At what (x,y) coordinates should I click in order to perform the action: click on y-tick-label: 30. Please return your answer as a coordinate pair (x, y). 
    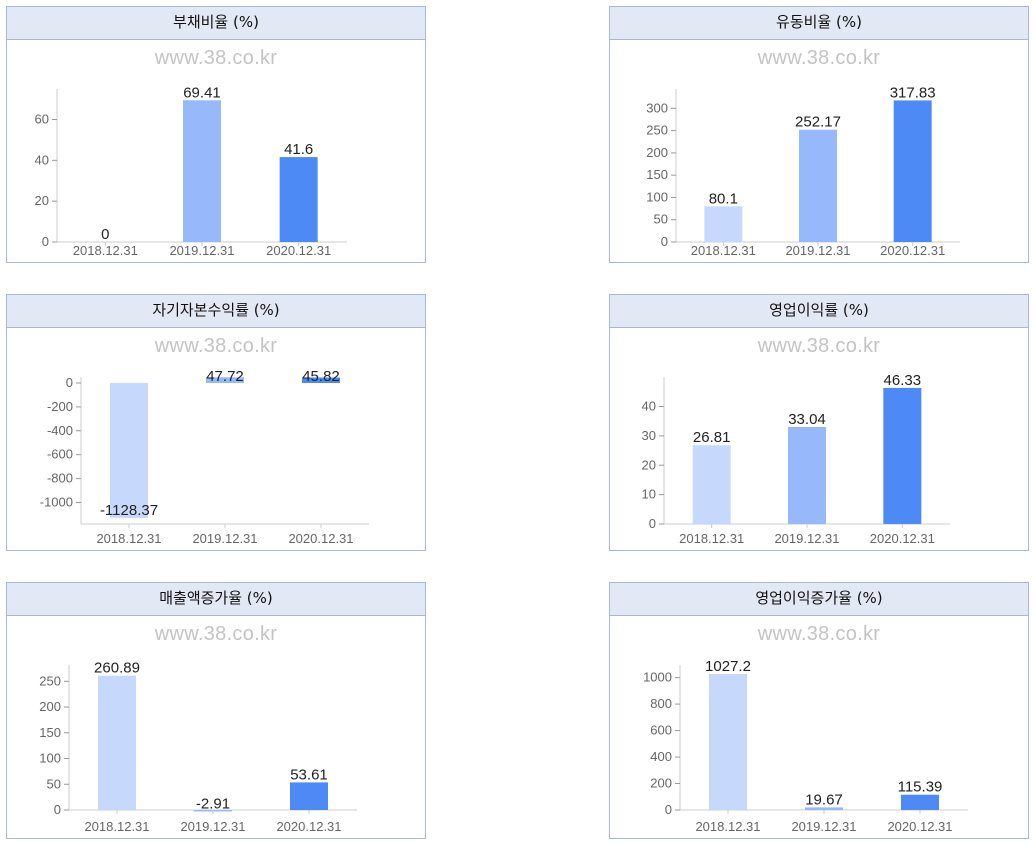
    Looking at the image, I should click on (649, 435).